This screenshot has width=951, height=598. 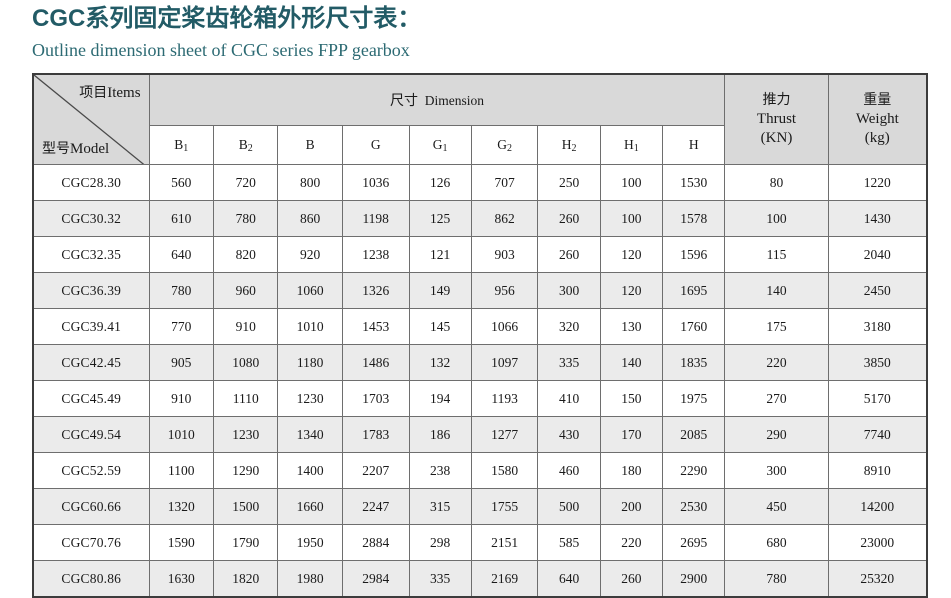 What do you see at coordinates (181, 145) in the screenshot?
I see `subheader-b1: B1` at bounding box center [181, 145].